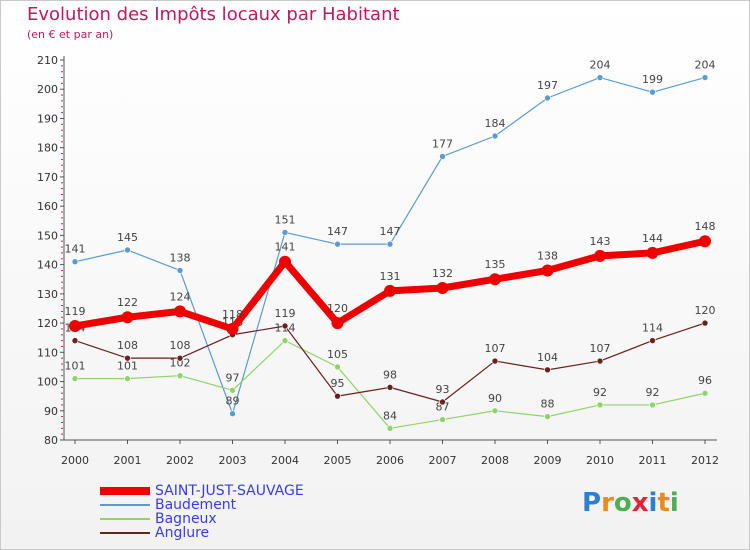  I want to click on data-label: 184, so click(495, 123).